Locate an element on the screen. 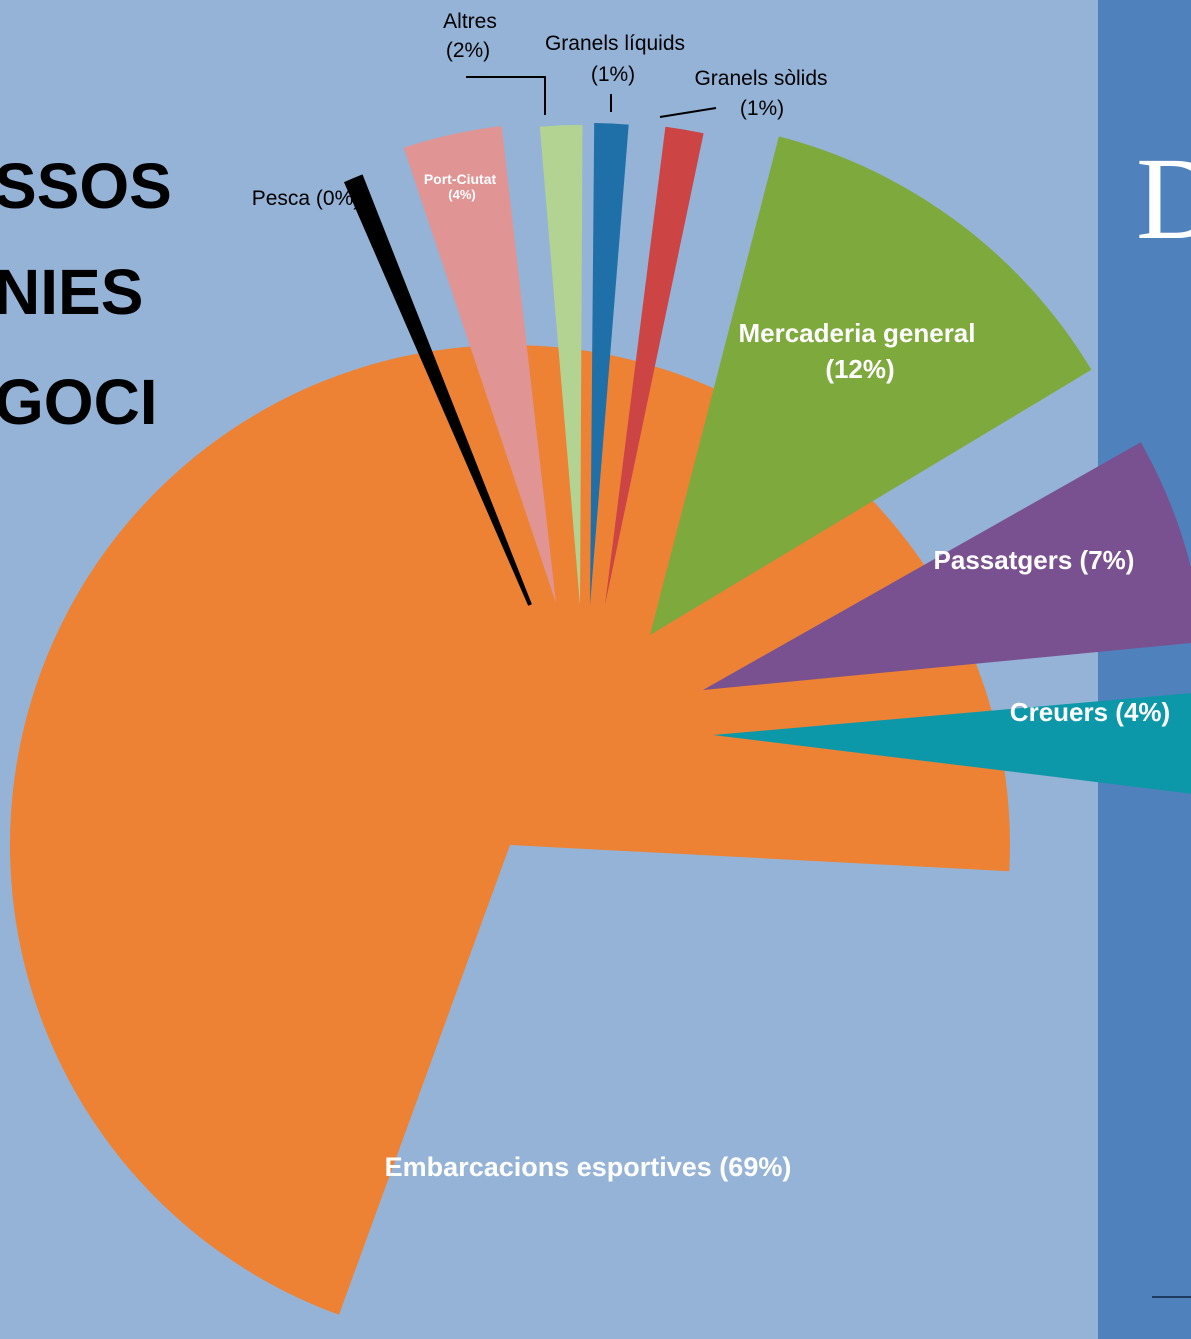 The height and width of the screenshot is (1339, 1191). side-panel-rule is located at coordinates (1171, 1297).